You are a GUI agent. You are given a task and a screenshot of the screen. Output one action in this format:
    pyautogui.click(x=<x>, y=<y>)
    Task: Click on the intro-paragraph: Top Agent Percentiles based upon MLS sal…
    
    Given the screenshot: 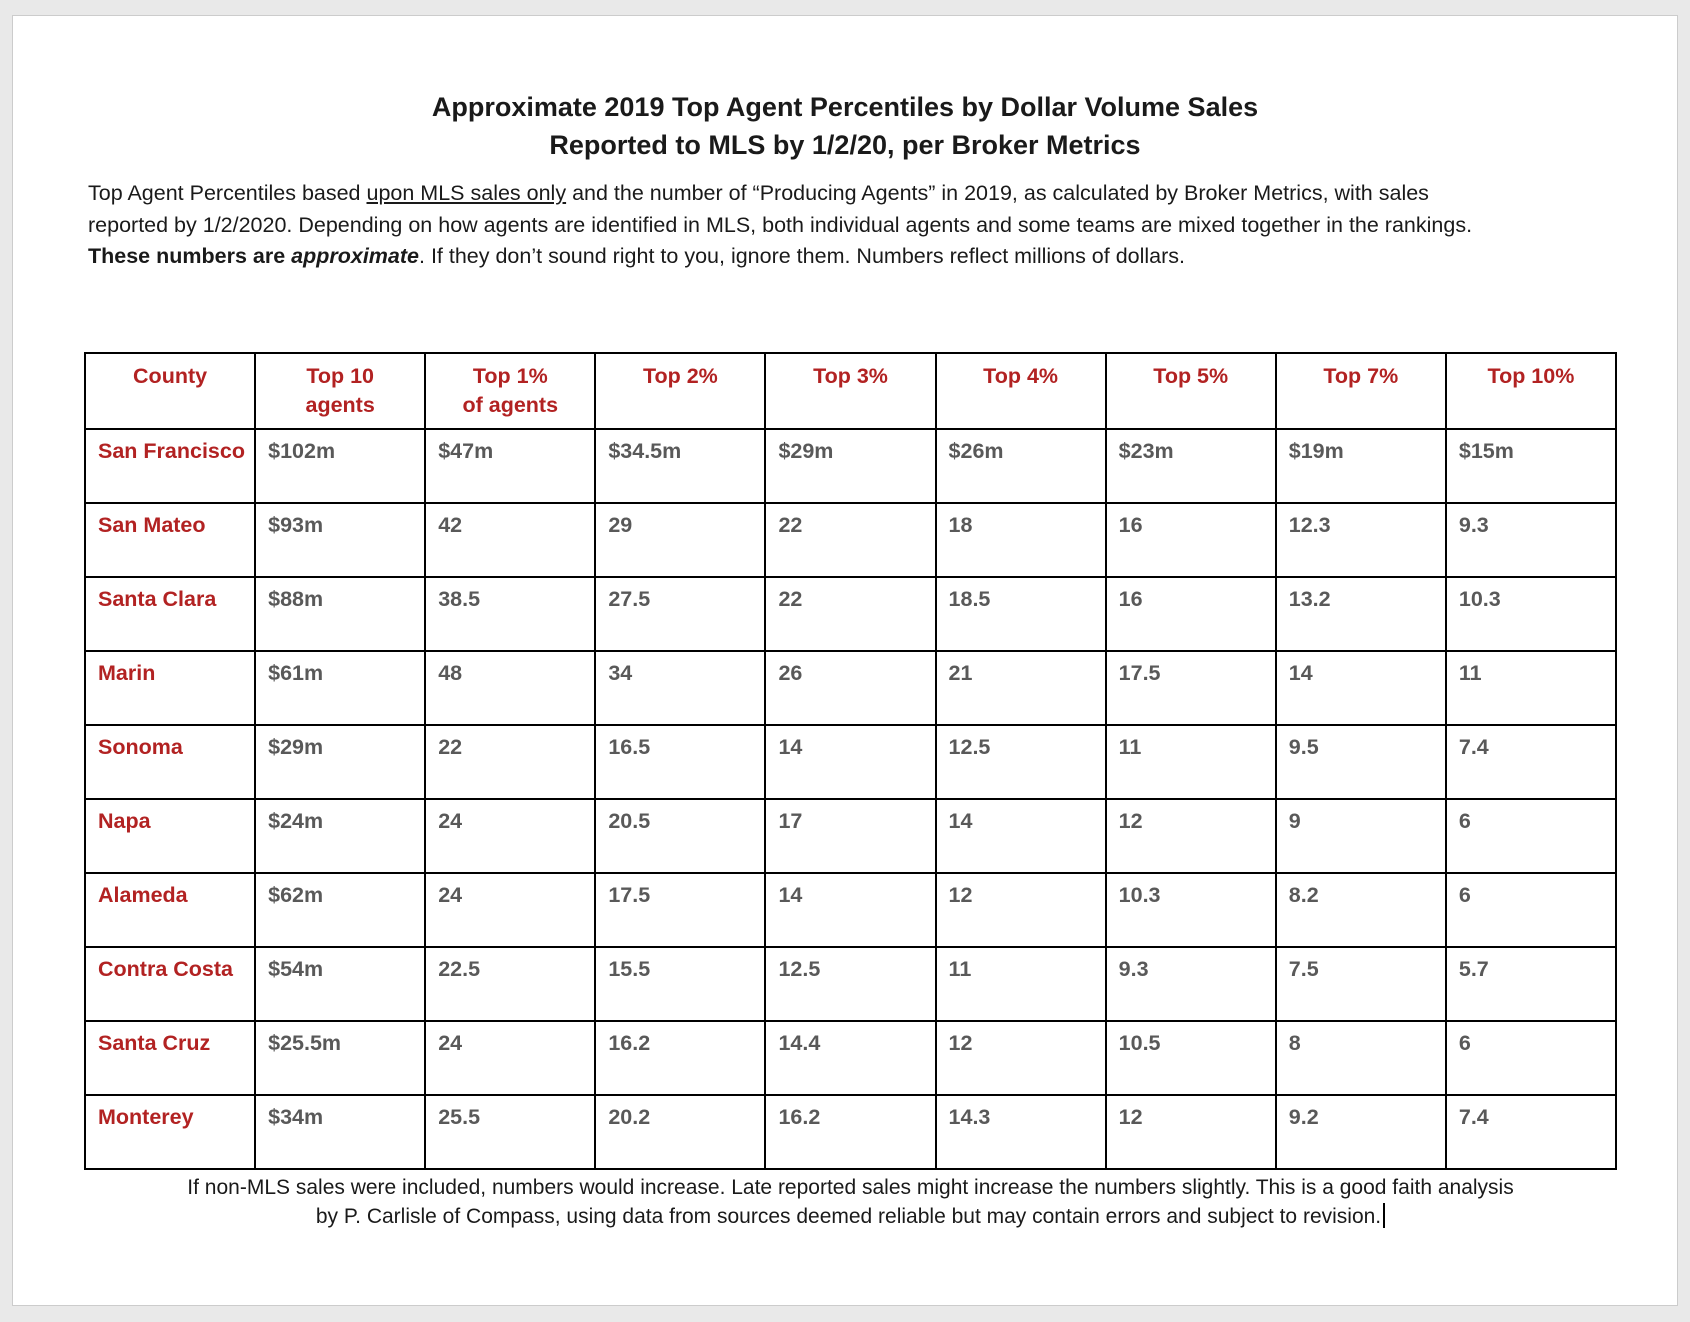 What is the action you would take?
    pyautogui.click(x=852, y=225)
    